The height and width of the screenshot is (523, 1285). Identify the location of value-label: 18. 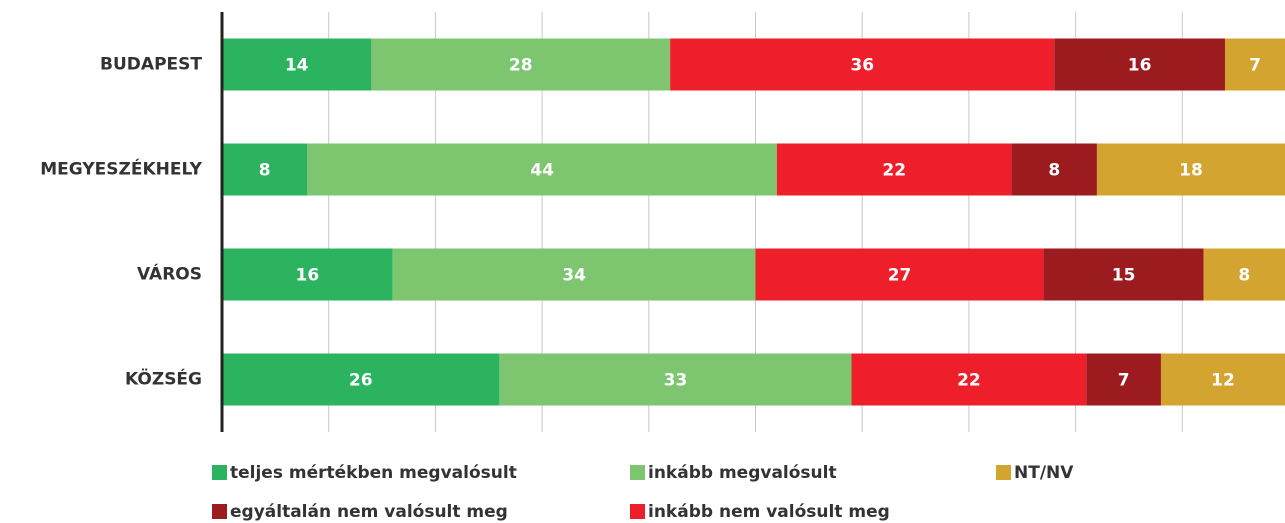
(1191, 171).